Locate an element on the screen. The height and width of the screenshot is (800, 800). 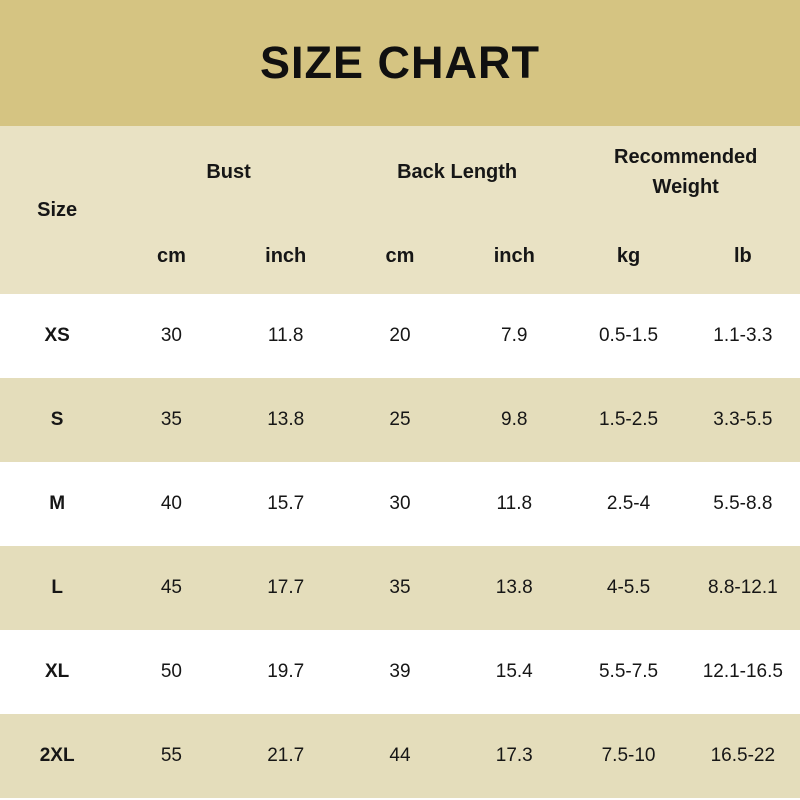
table-row-l: L 45 17.7 35 13.8 4-5.5 8.8-12.1 is located at coordinates (400, 588).